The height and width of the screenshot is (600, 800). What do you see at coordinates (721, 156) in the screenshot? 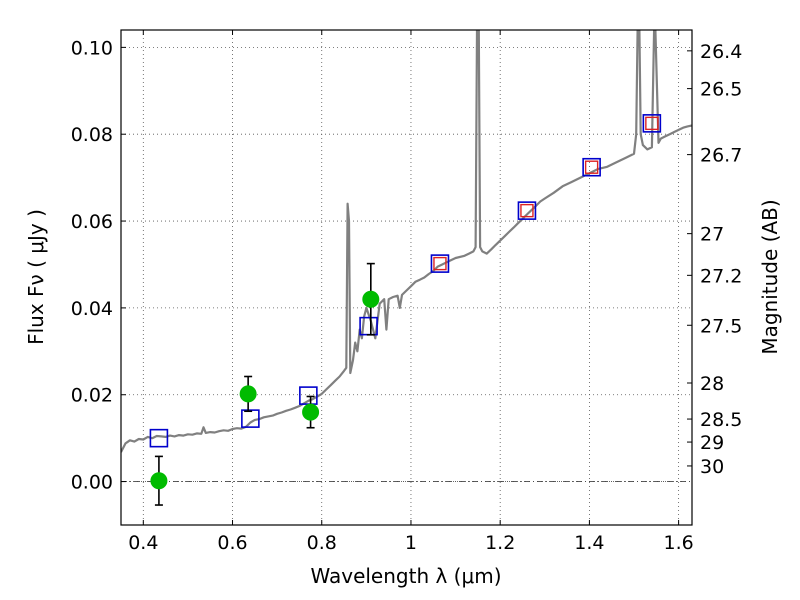
I see `mag-tick-label: 26.7` at bounding box center [721, 156].